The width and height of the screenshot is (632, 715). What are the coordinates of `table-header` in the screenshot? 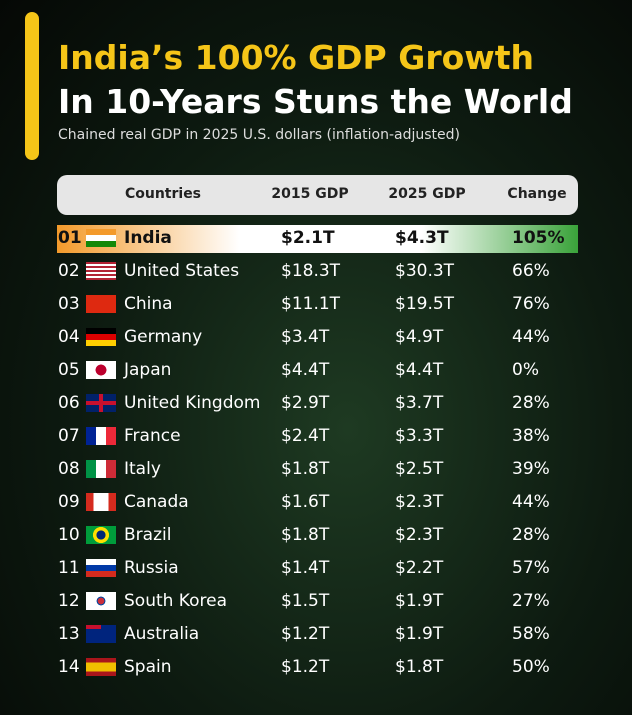 It's located at (317, 195).